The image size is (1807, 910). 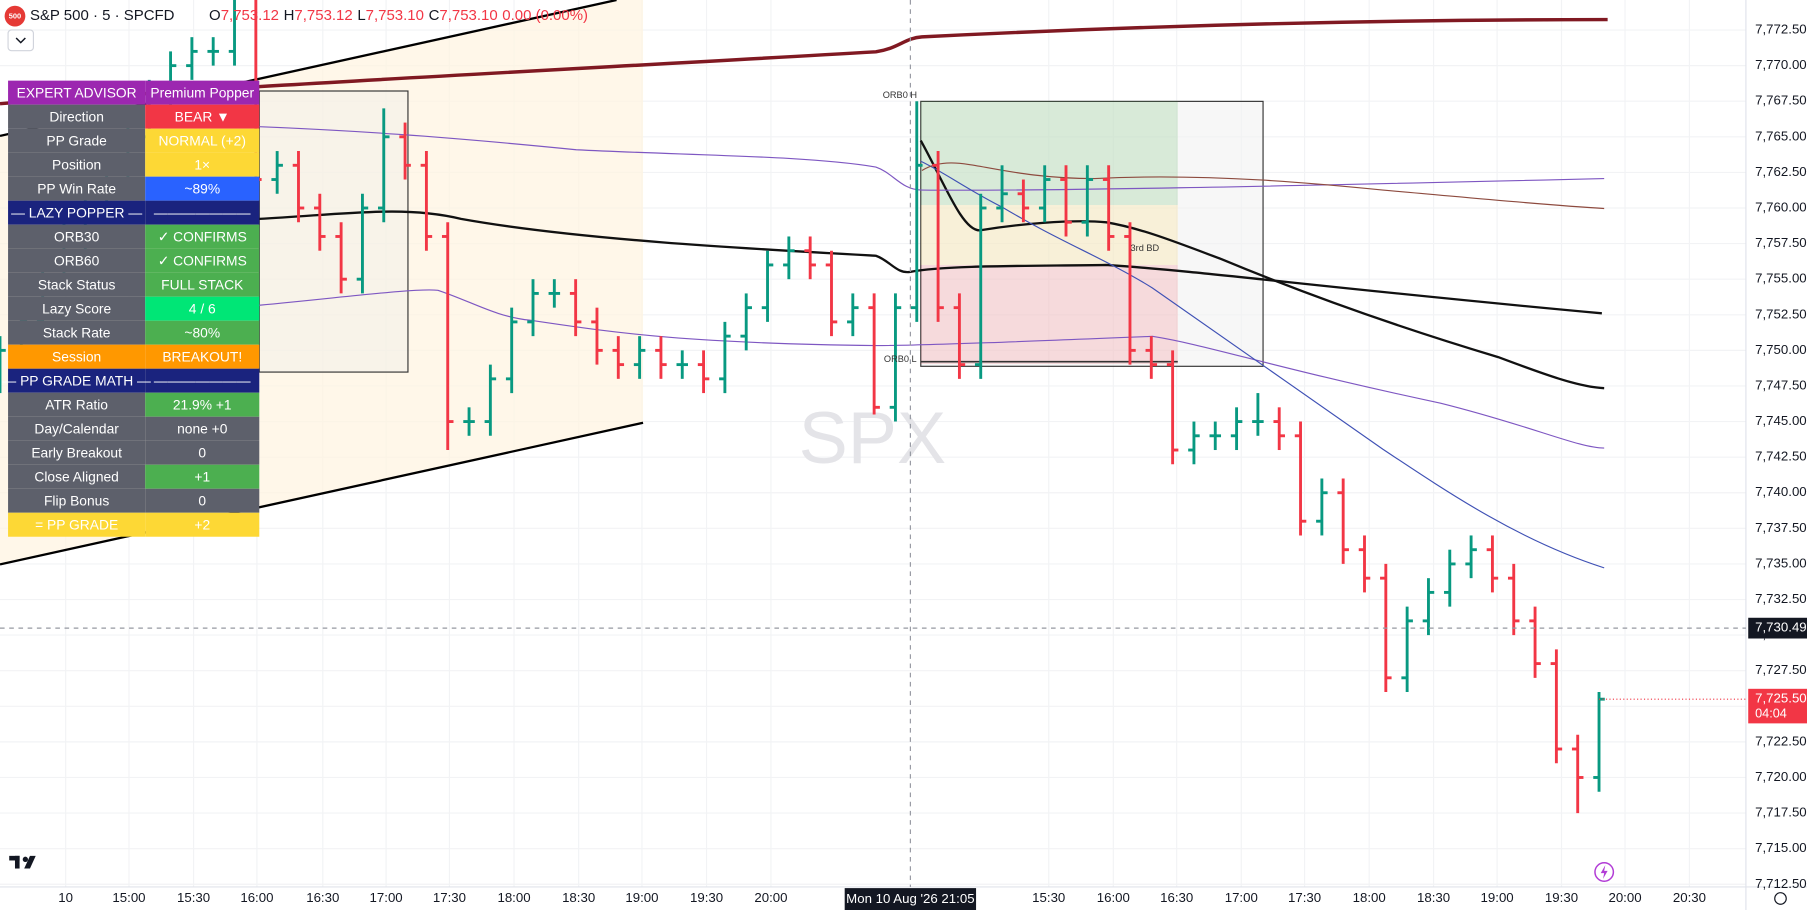 I want to click on orb-box, so click(x=1092, y=233).